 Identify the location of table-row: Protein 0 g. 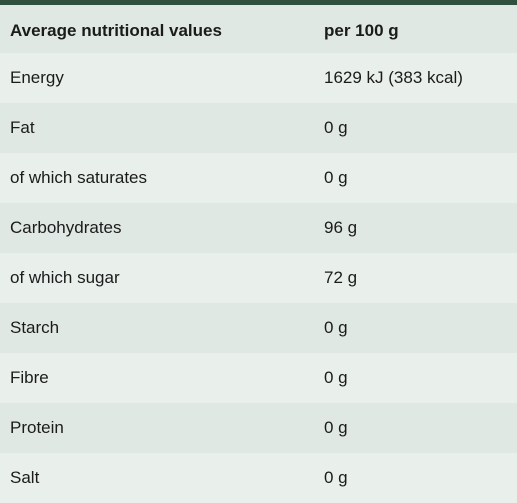
(258, 428).